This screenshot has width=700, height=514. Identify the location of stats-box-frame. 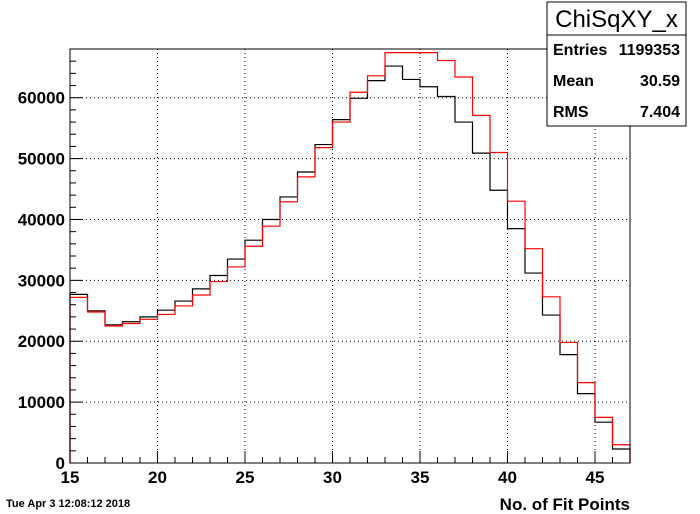
(616, 64).